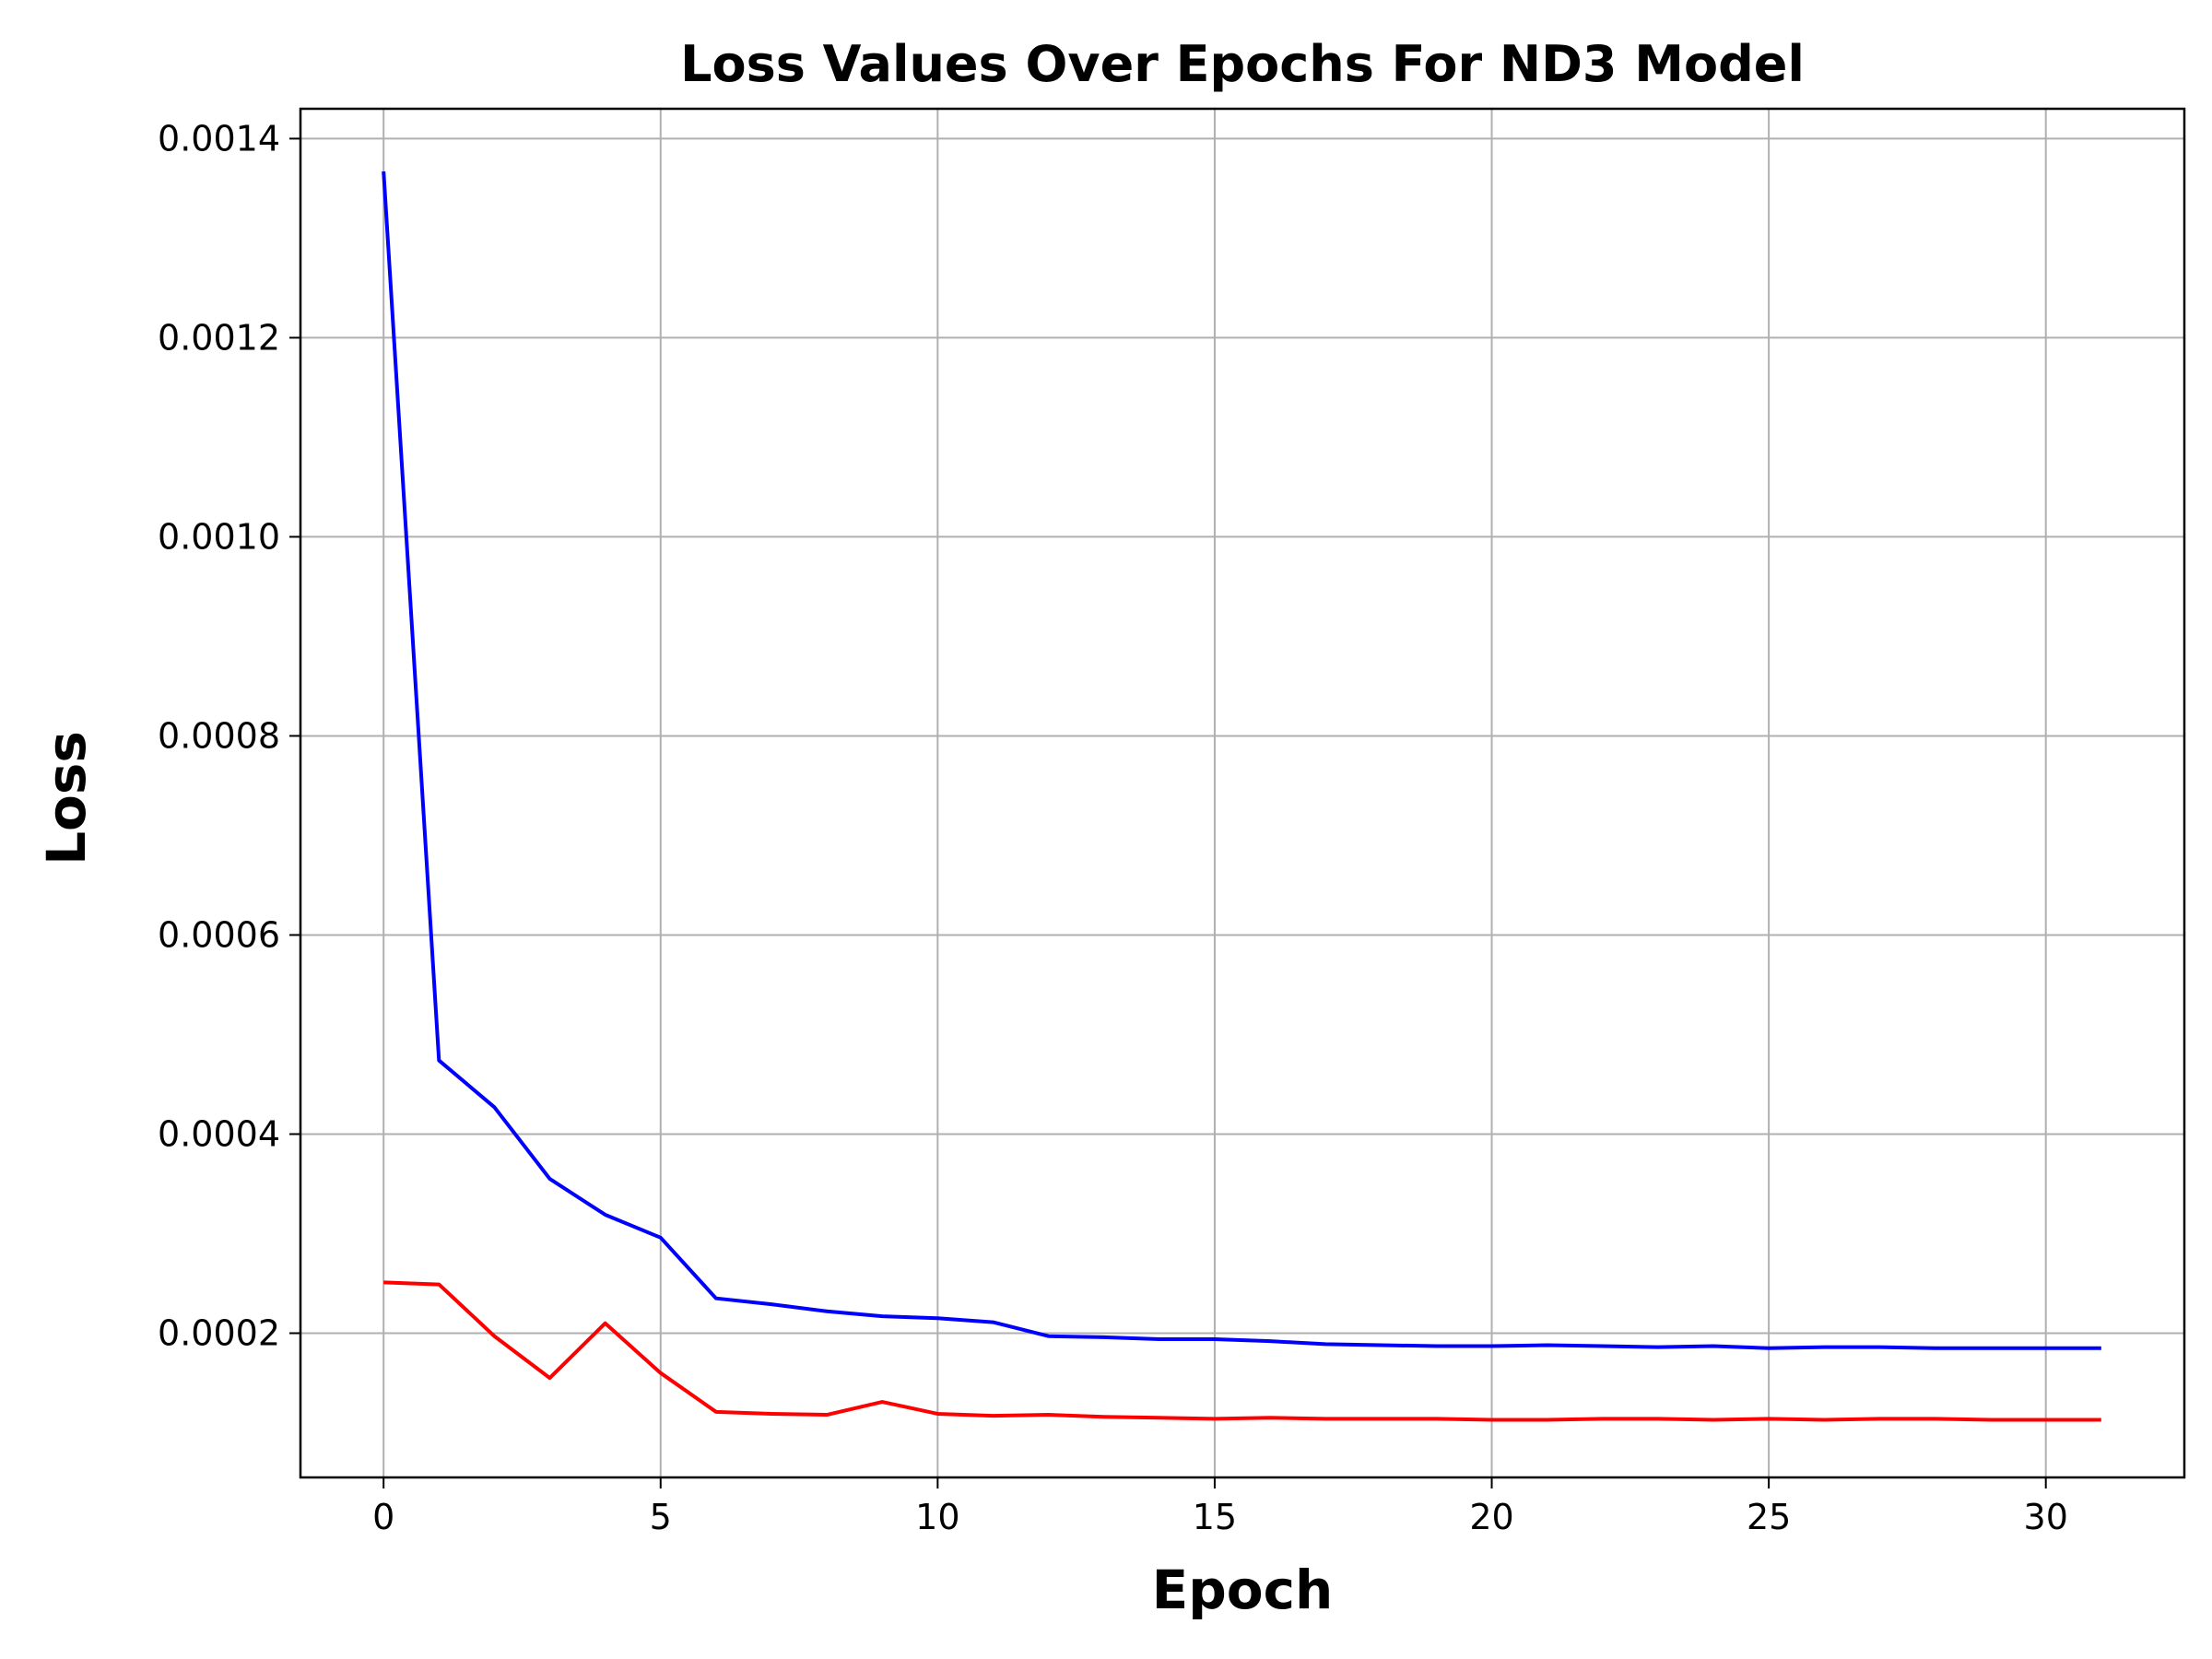 The height and width of the screenshot is (1659, 2212). Describe the element at coordinates (66, 798) in the screenshot. I see `y-axis-label: Loss` at that location.